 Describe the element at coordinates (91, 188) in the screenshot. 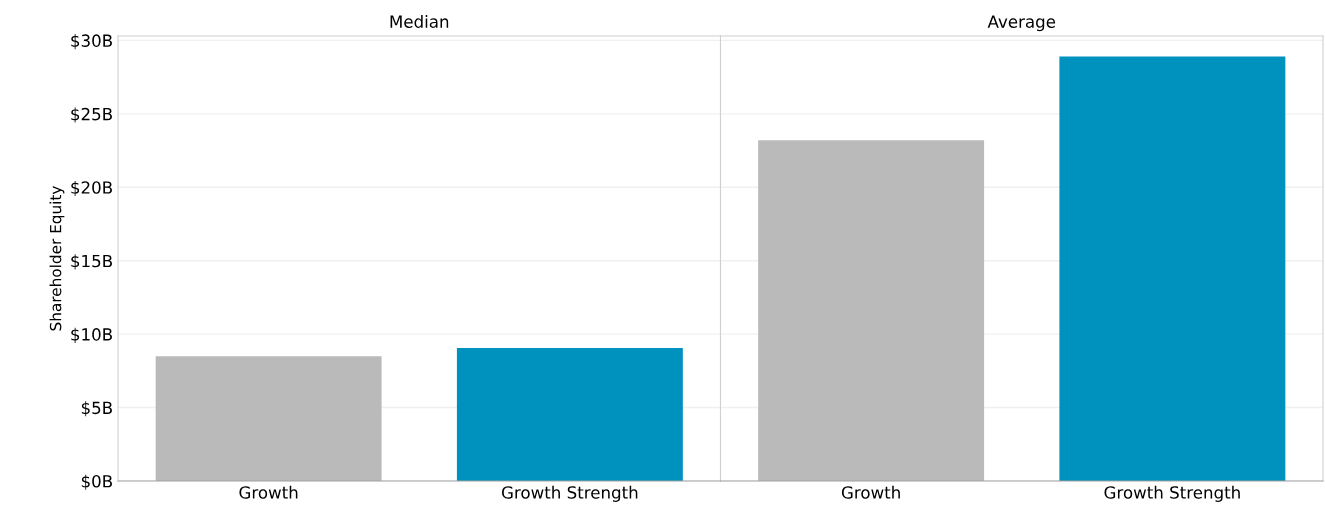

I see `y-tick-label: $20B` at that location.